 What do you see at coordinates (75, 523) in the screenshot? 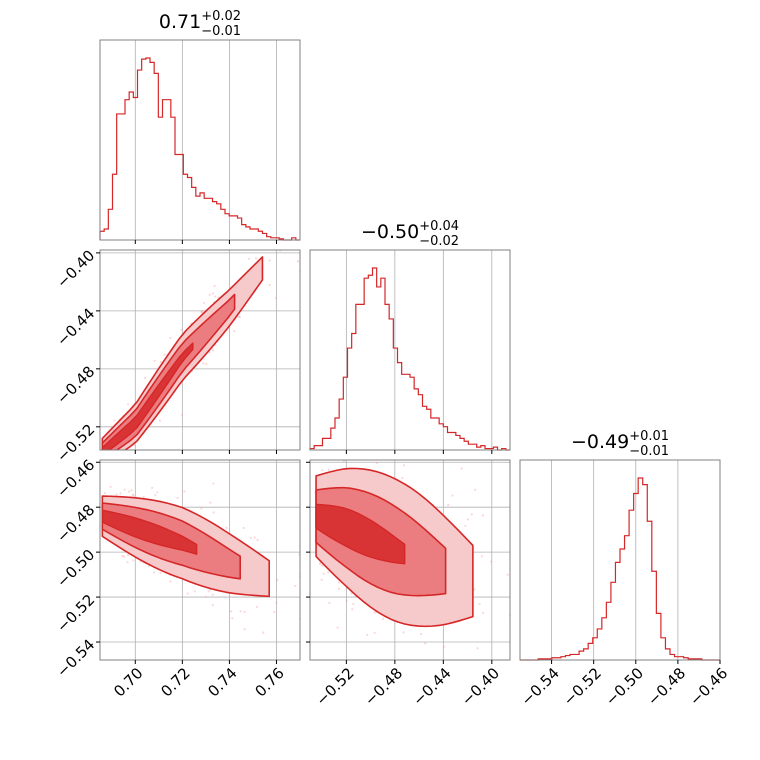
I see `y-tick-label: −0.48` at bounding box center [75, 523].